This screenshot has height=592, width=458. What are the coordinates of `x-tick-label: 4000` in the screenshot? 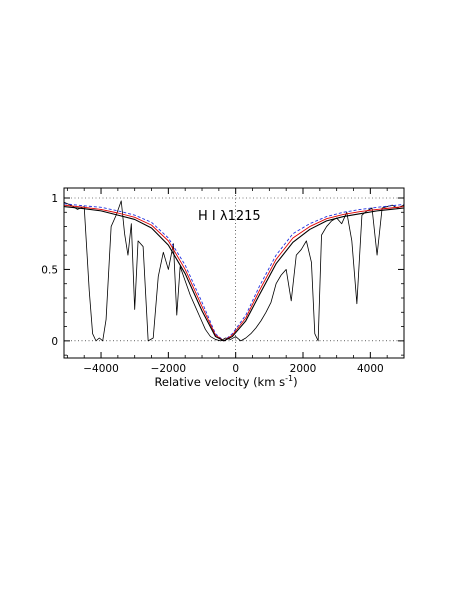 It's located at (370, 369).